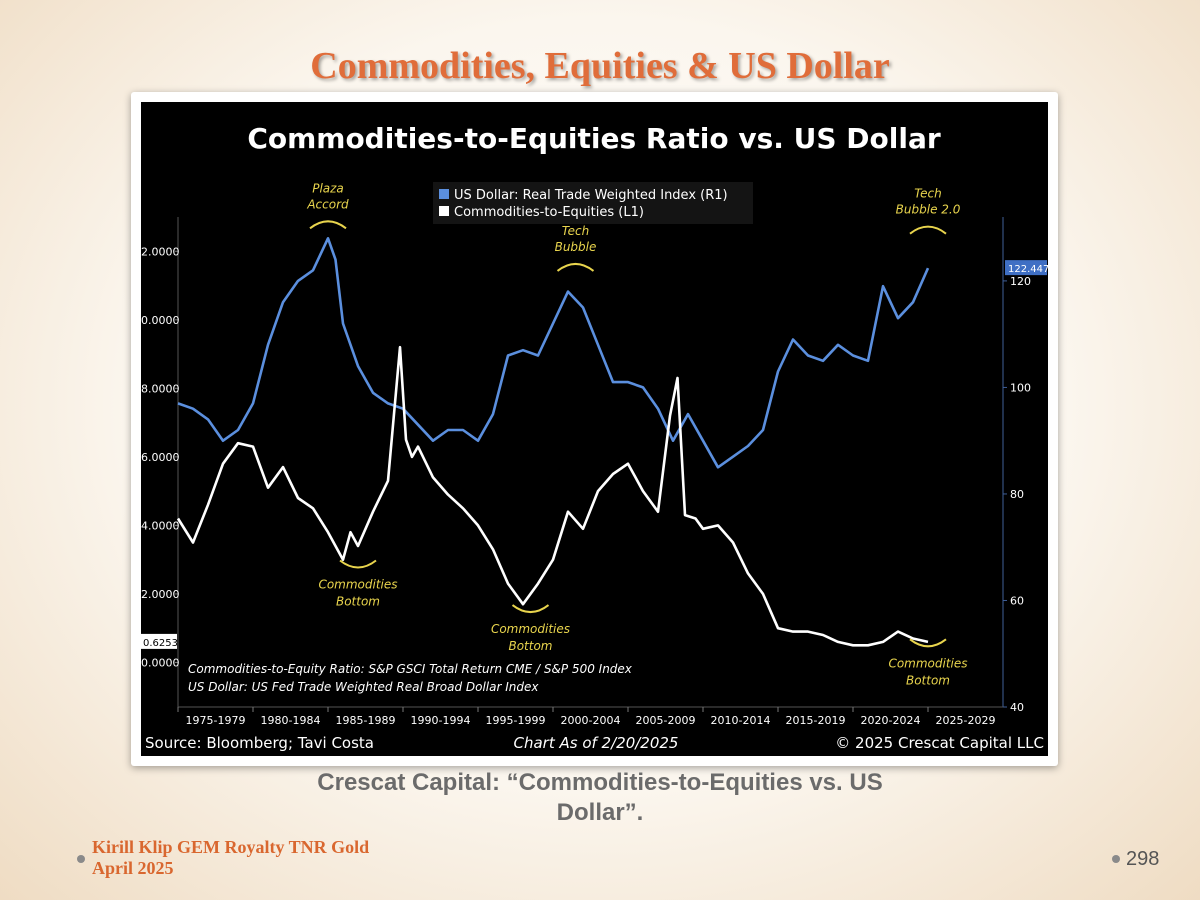 The image size is (1200, 900). I want to click on x-tick-label: 1995-1999, so click(516, 720).